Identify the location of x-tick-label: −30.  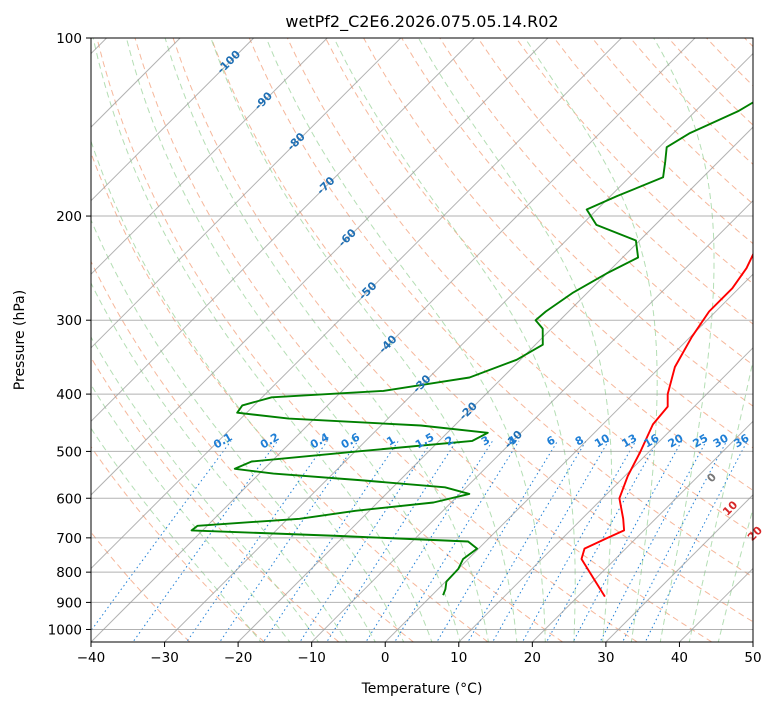
(164, 658).